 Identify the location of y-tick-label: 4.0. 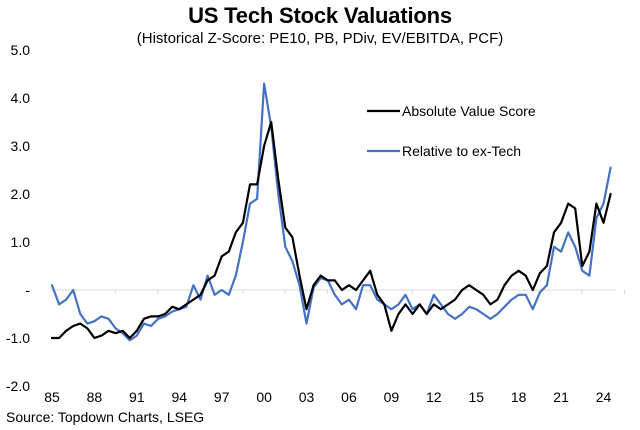
(21, 98).